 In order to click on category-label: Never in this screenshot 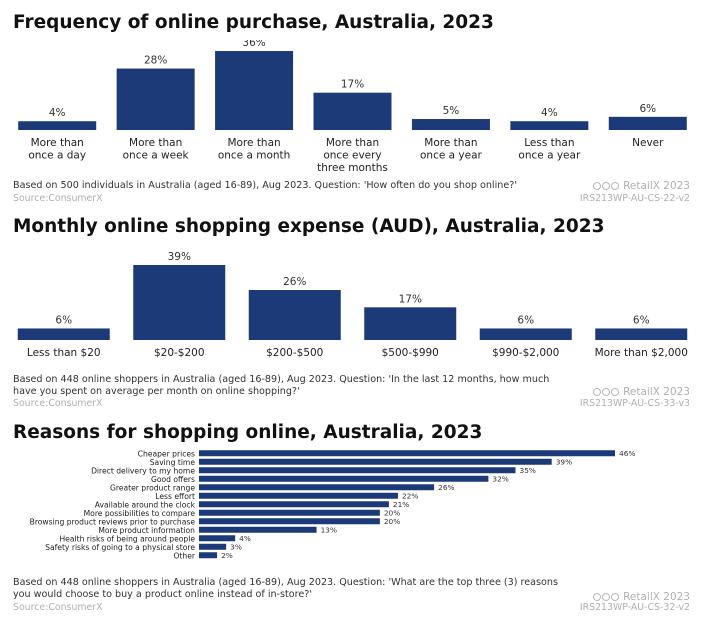, I will do `click(648, 143)`.